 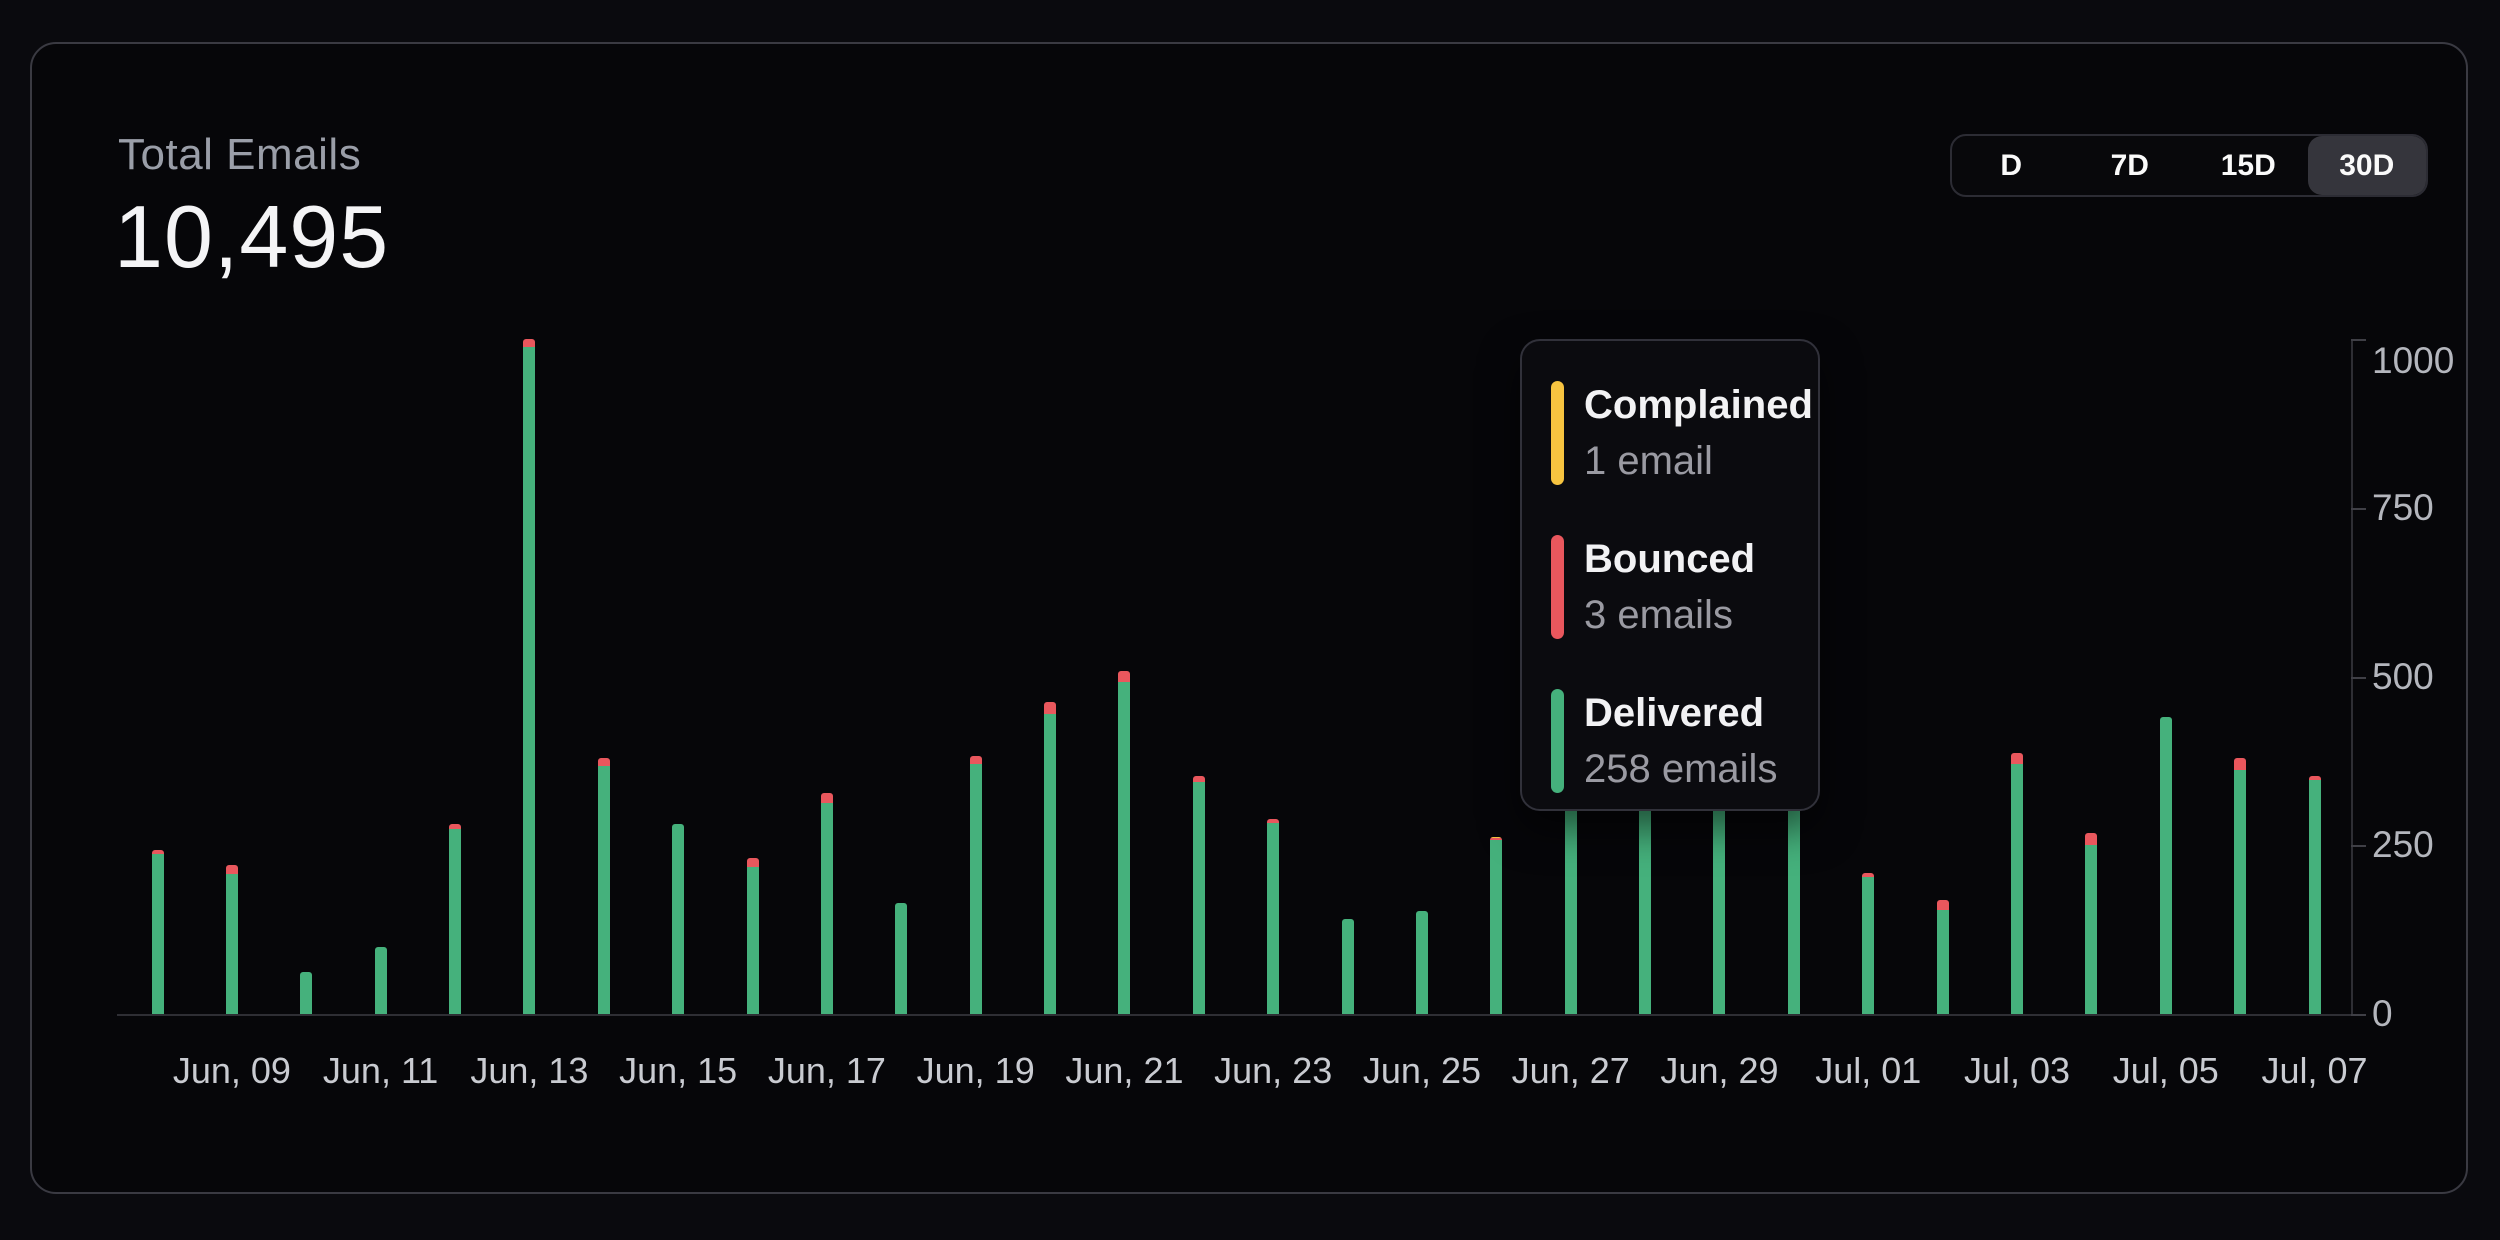 I want to click on x-tick-label: Jul, 03, so click(x=2017, y=1070).